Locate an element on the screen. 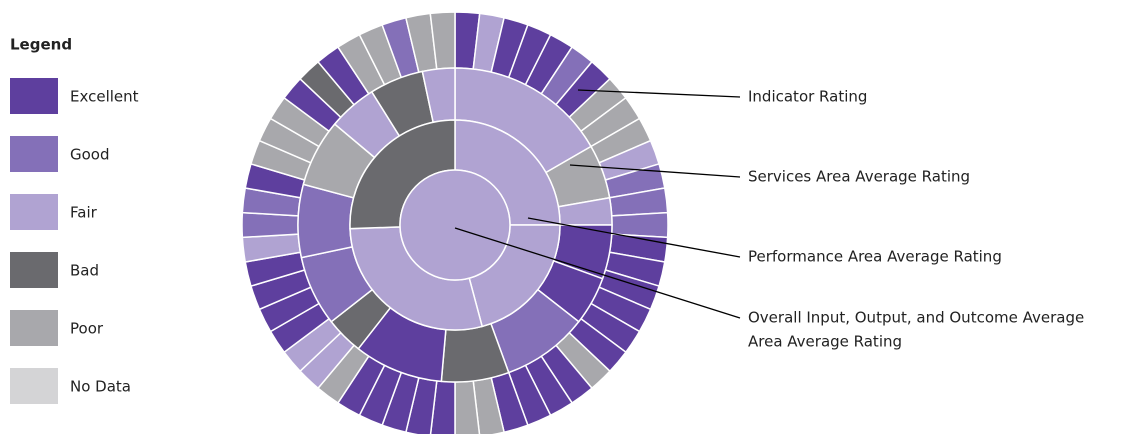 The height and width of the screenshot is (438, 1146). callout-label: Performance Area Average Rating is located at coordinates (875, 257).